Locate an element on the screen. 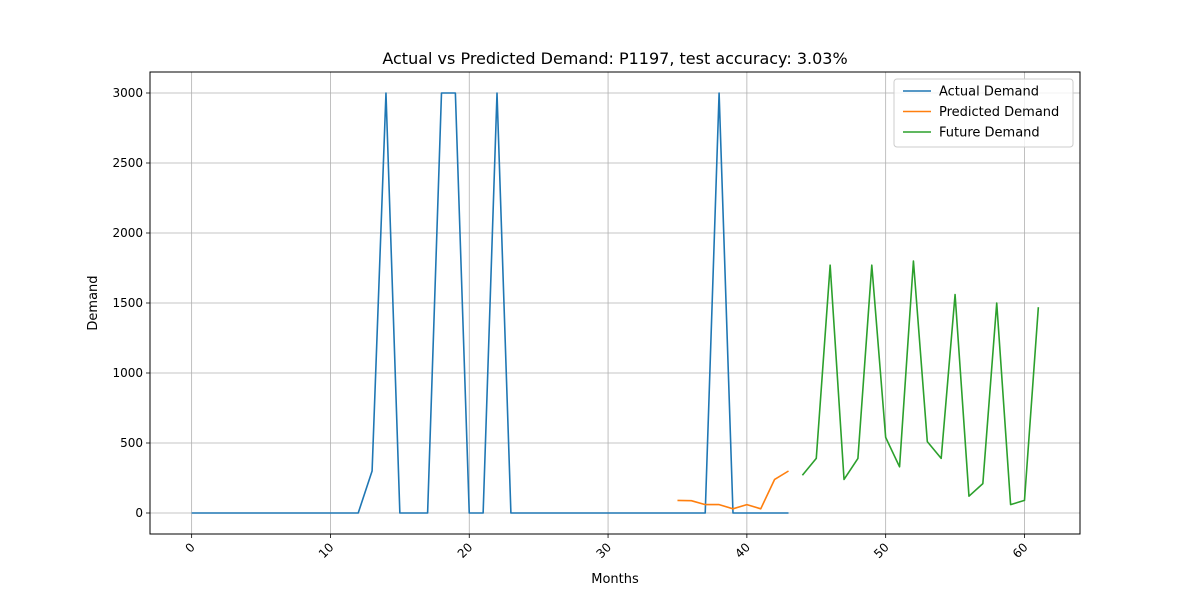 The height and width of the screenshot is (600, 1200). y-tick-label: 3000 is located at coordinates (127, 93).